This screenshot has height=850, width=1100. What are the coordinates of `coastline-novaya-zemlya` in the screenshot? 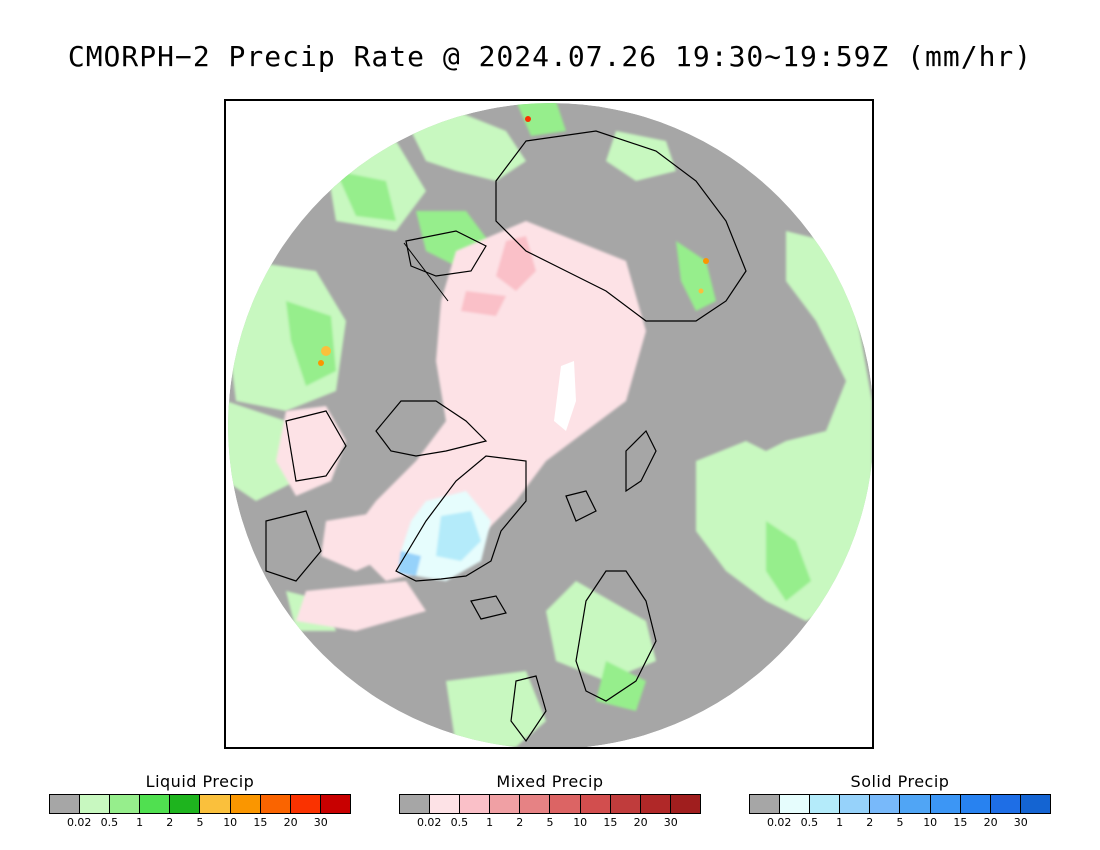 It's located at (641, 461).